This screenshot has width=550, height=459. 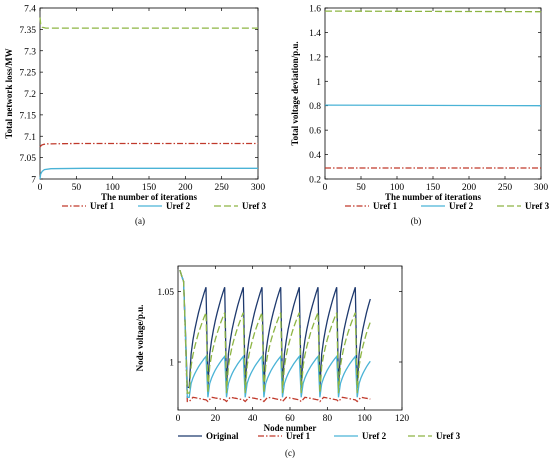 What do you see at coordinates (433, 93) in the screenshot?
I see `plot-frame` at bounding box center [433, 93].